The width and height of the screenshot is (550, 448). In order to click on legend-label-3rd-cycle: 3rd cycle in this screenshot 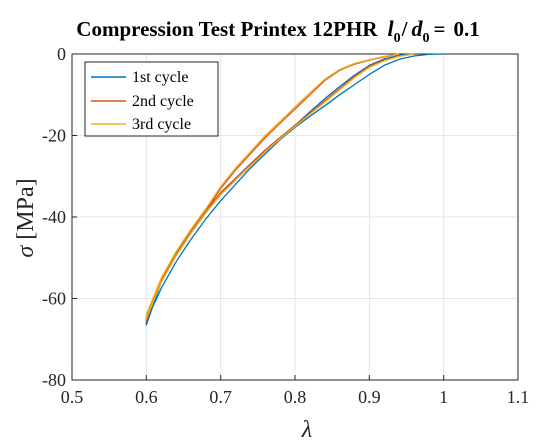, I will do `click(161, 124)`.